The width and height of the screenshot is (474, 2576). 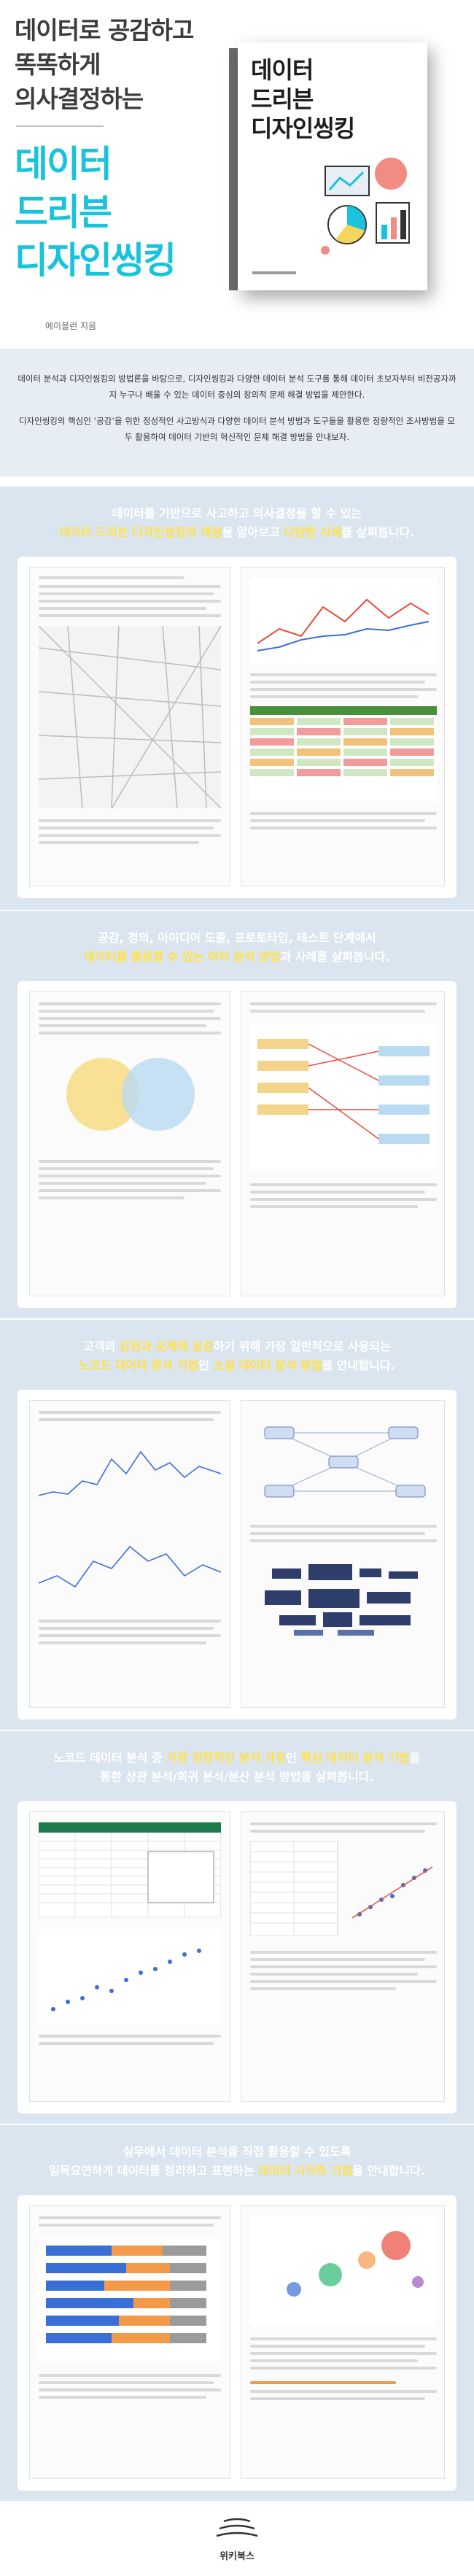 What do you see at coordinates (237, 1777) in the screenshot?
I see `section-4-line2: 통한 상관 분석/회귀 분석/분산 분석 방법을 살펴봅니다.` at bounding box center [237, 1777].